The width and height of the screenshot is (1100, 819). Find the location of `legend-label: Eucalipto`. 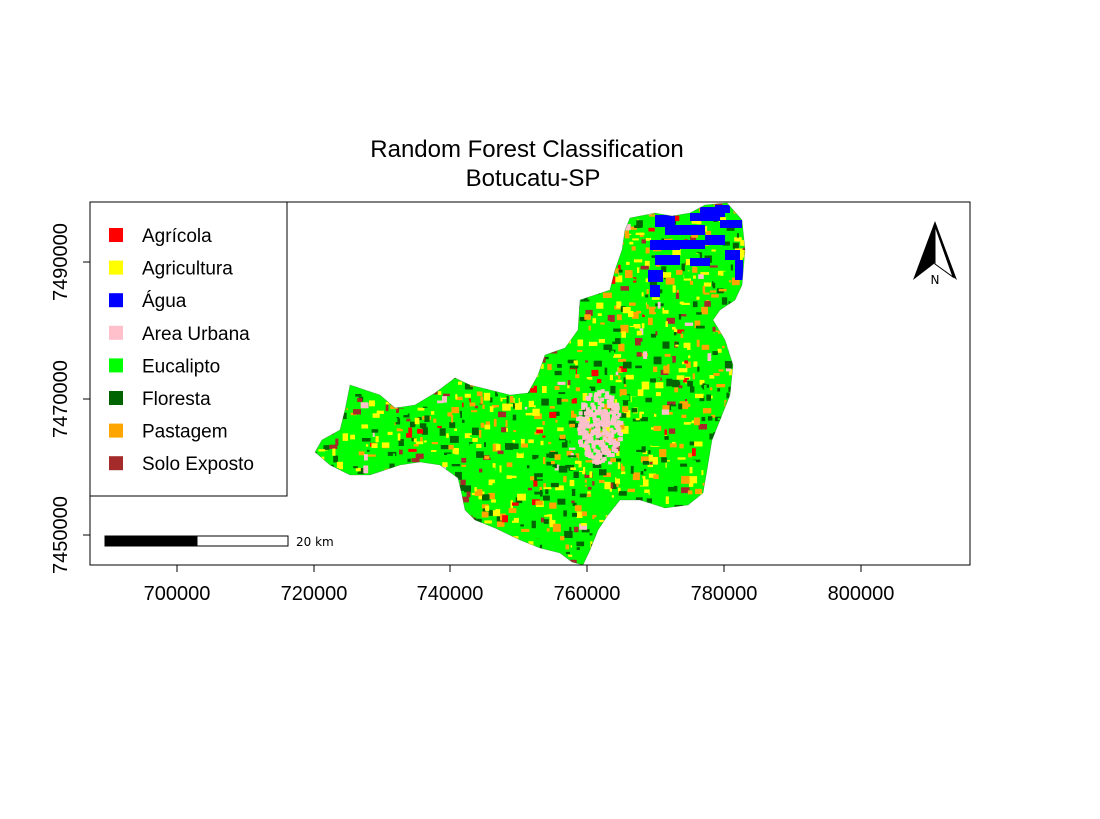

legend-label: Eucalipto is located at coordinates (181, 366).